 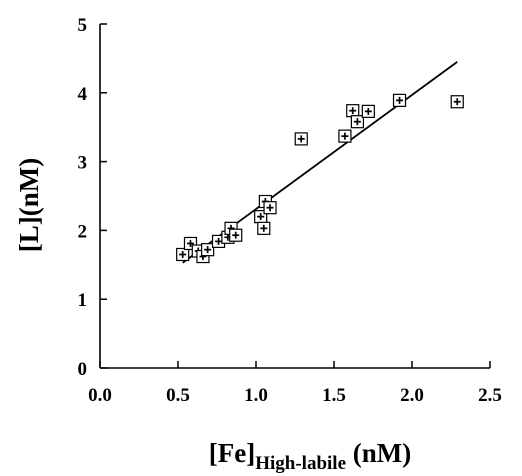 What do you see at coordinates (490, 395) in the screenshot?
I see `x-tick-label: 2.5` at bounding box center [490, 395].